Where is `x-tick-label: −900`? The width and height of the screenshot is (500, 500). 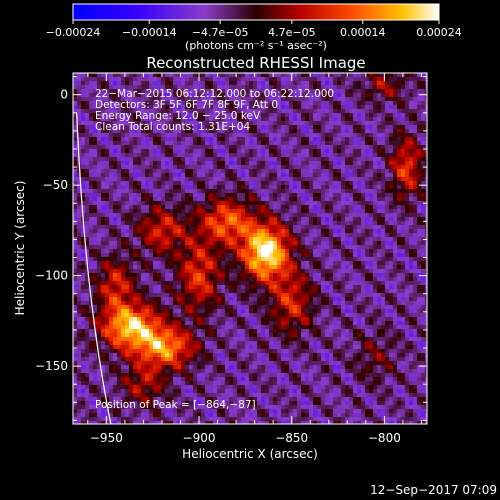
x-tick-label: −900 is located at coordinates (199, 438).